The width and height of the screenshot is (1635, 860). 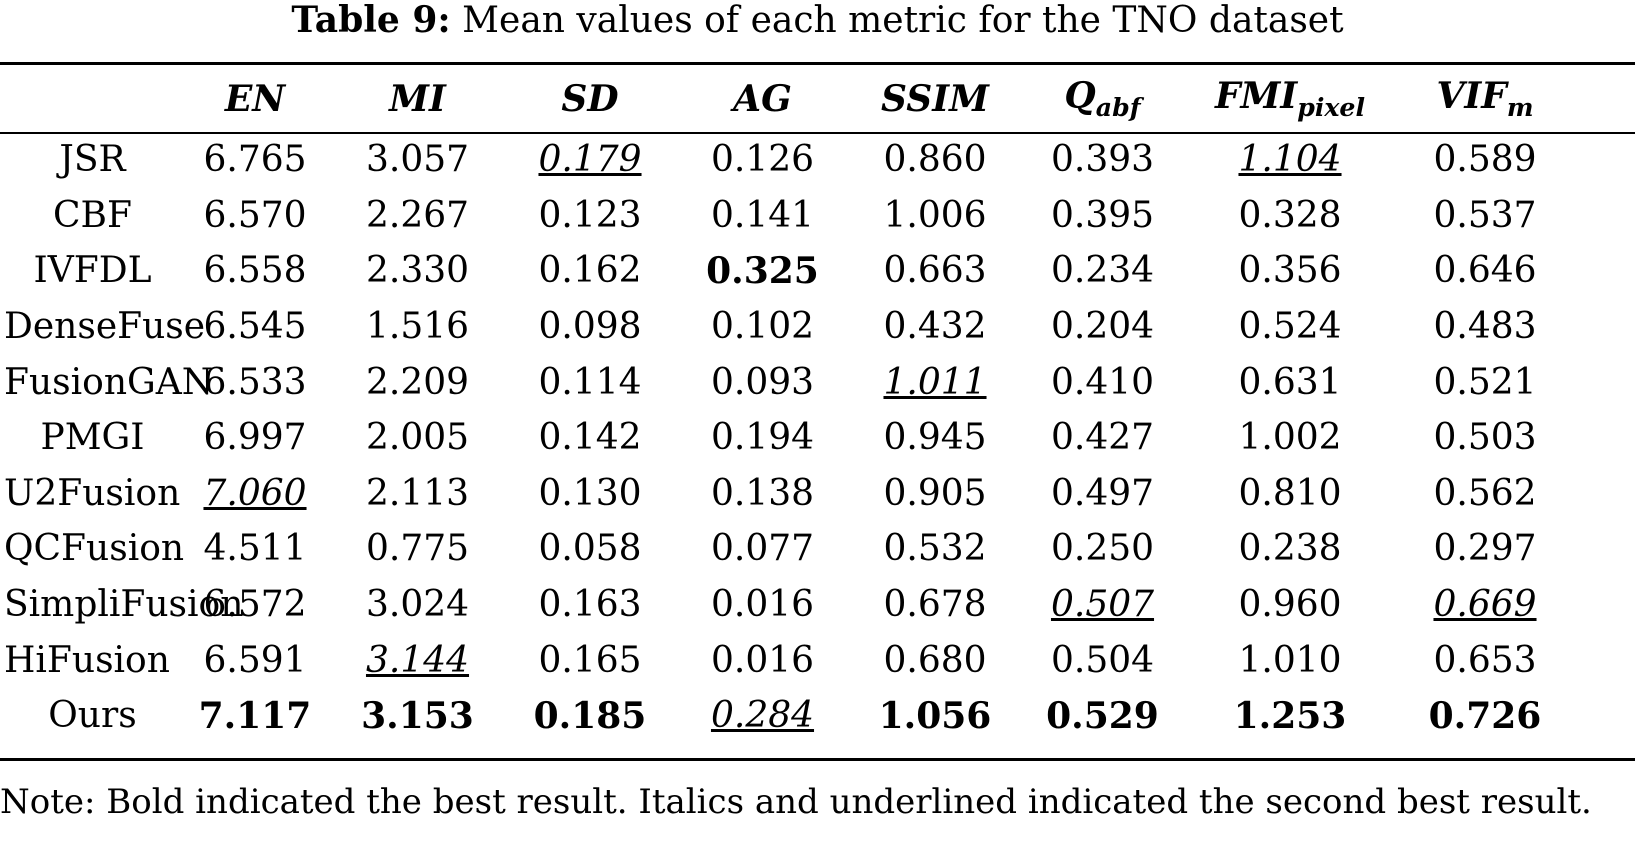 What do you see at coordinates (417, 493) in the screenshot?
I see `value-cell: 2.113` at bounding box center [417, 493].